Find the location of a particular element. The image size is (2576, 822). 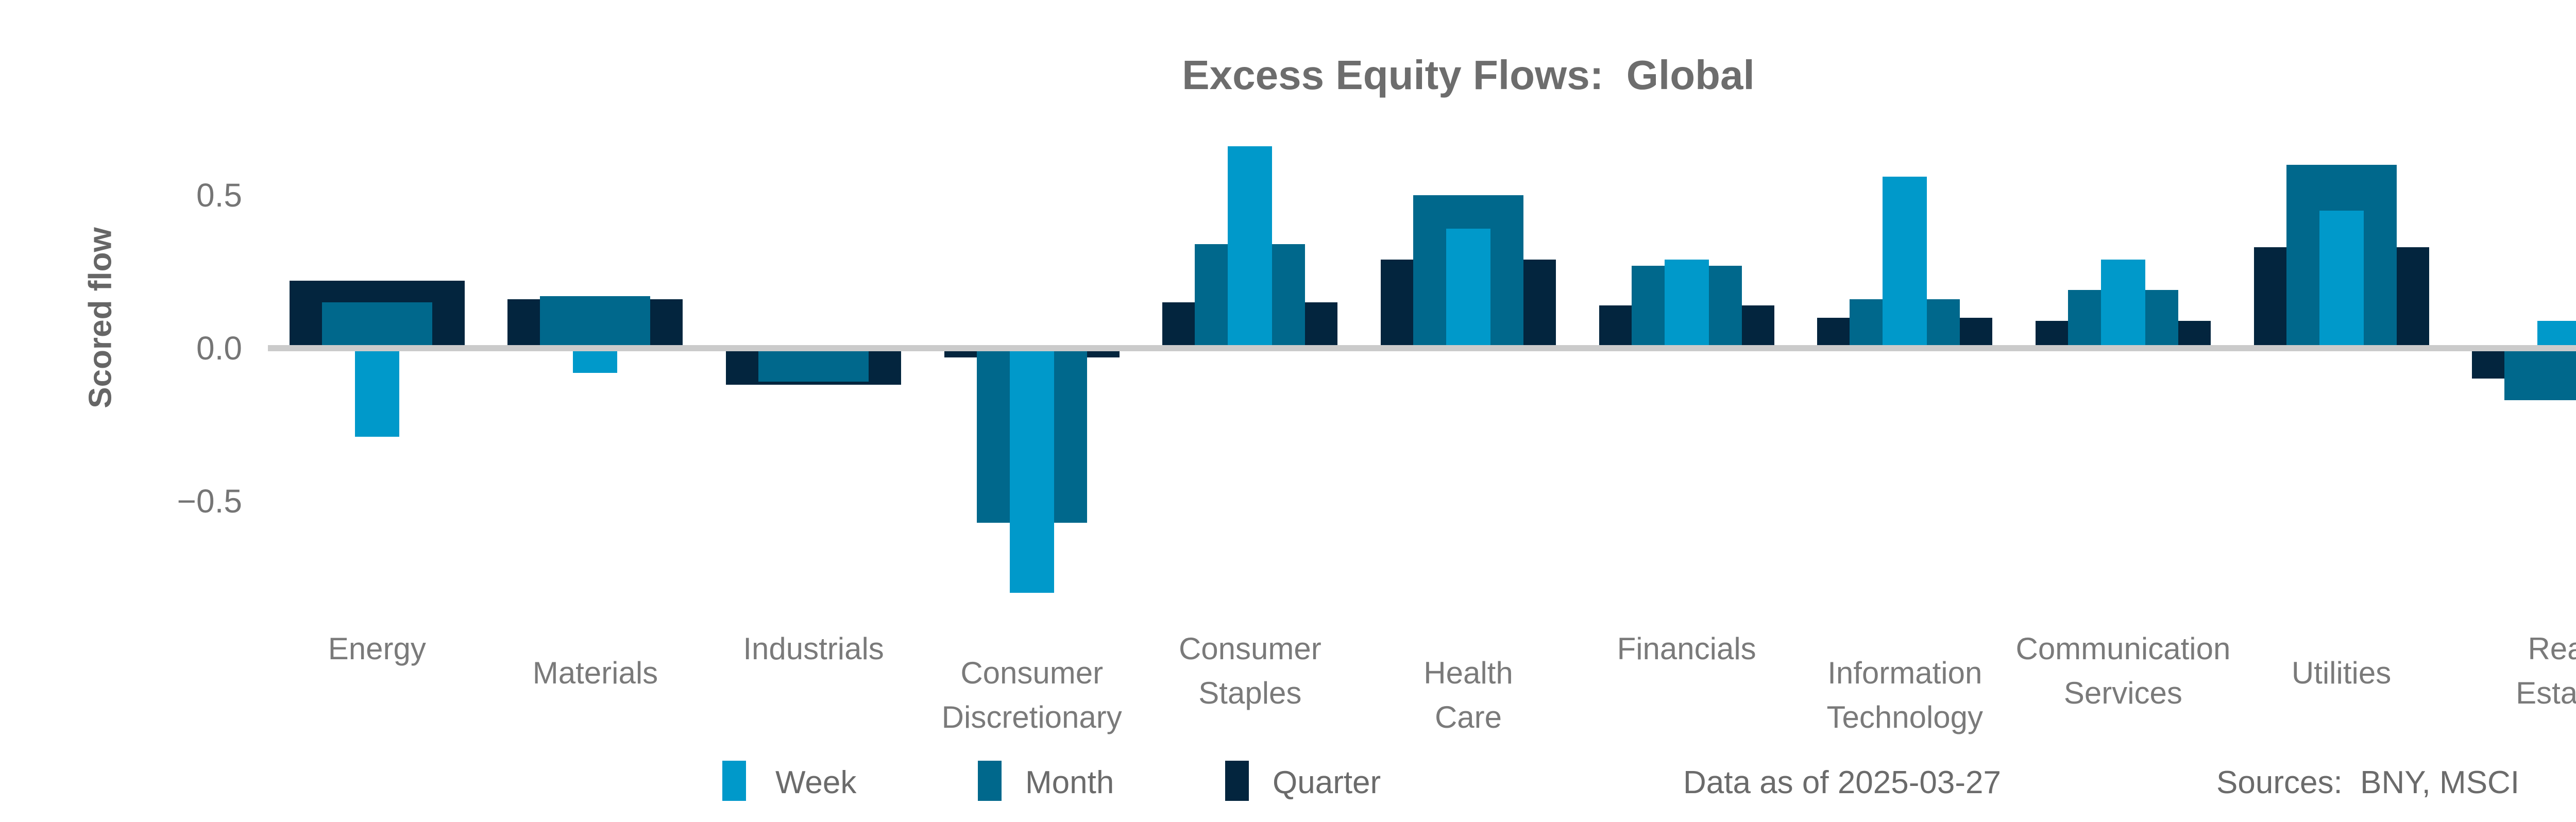

bar-week-consumer-staples is located at coordinates (1250, 247).